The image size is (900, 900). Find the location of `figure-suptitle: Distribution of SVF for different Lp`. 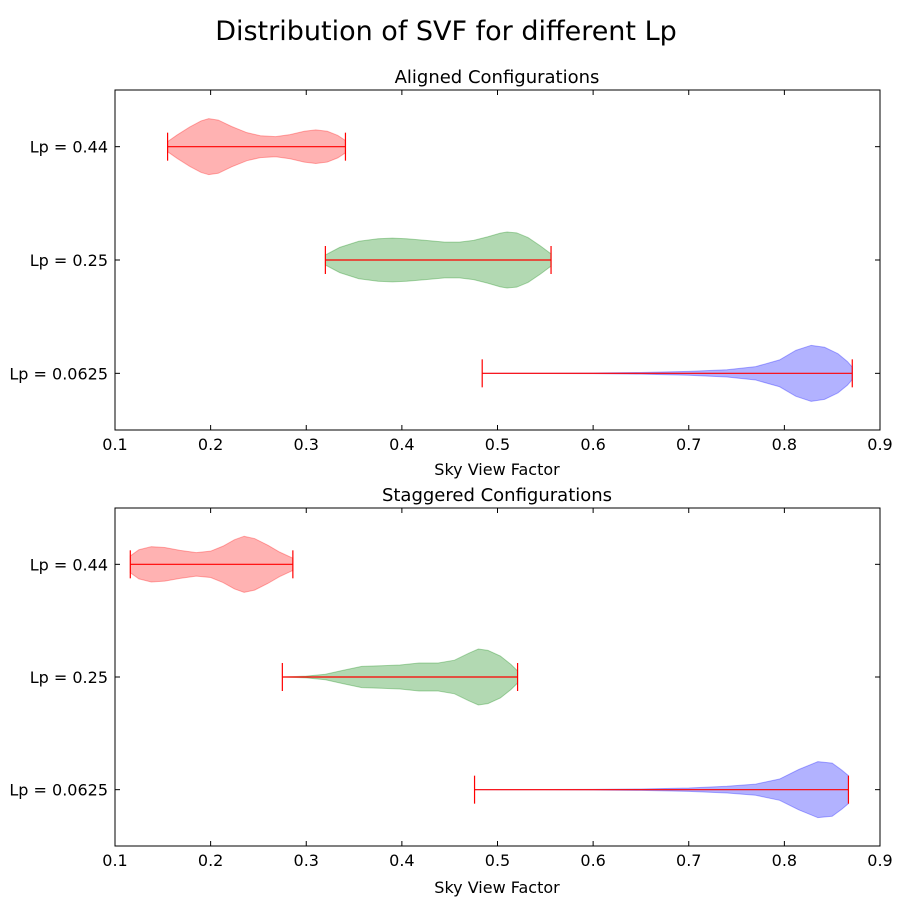

figure-suptitle: Distribution of SVF for different Lp is located at coordinates (446, 31).